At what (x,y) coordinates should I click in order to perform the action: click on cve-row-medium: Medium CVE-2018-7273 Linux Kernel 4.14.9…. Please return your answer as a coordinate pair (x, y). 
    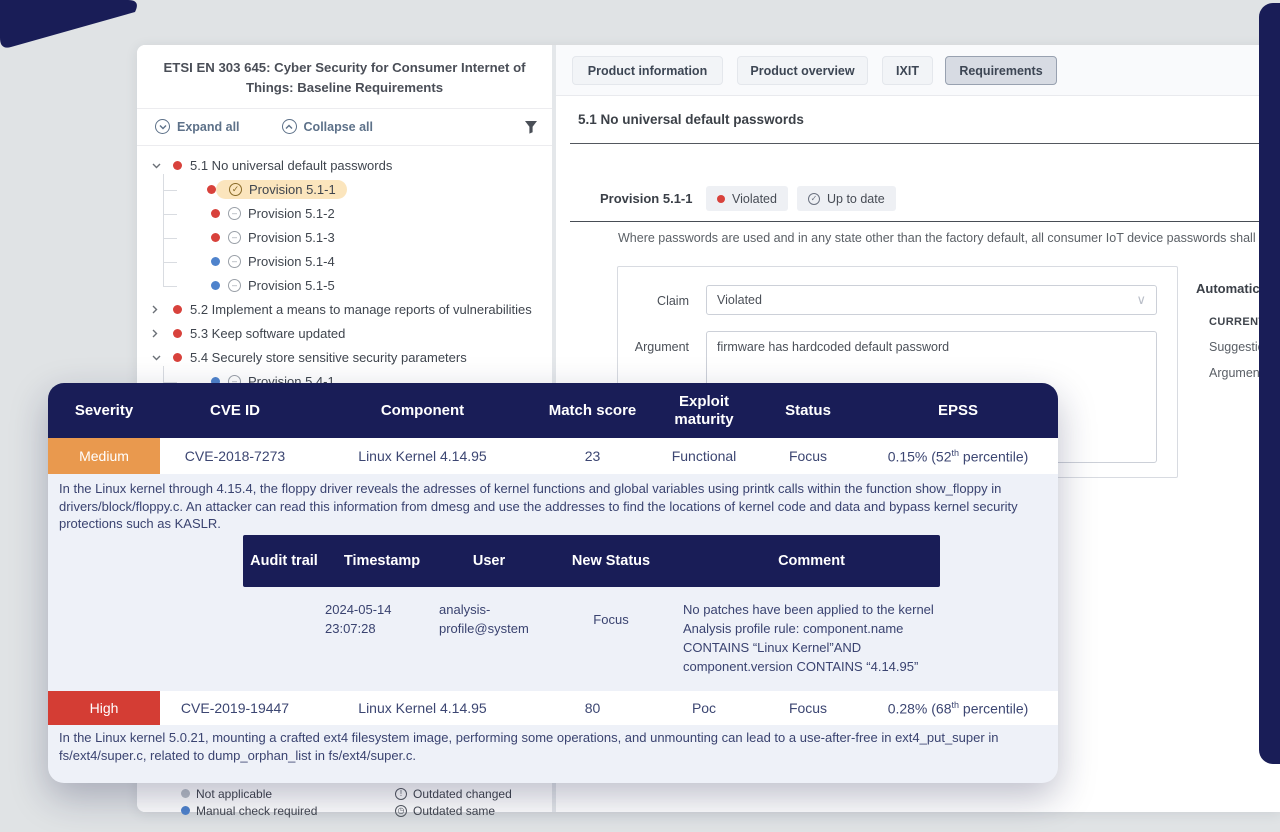
    Looking at the image, I should click on (553, 456).